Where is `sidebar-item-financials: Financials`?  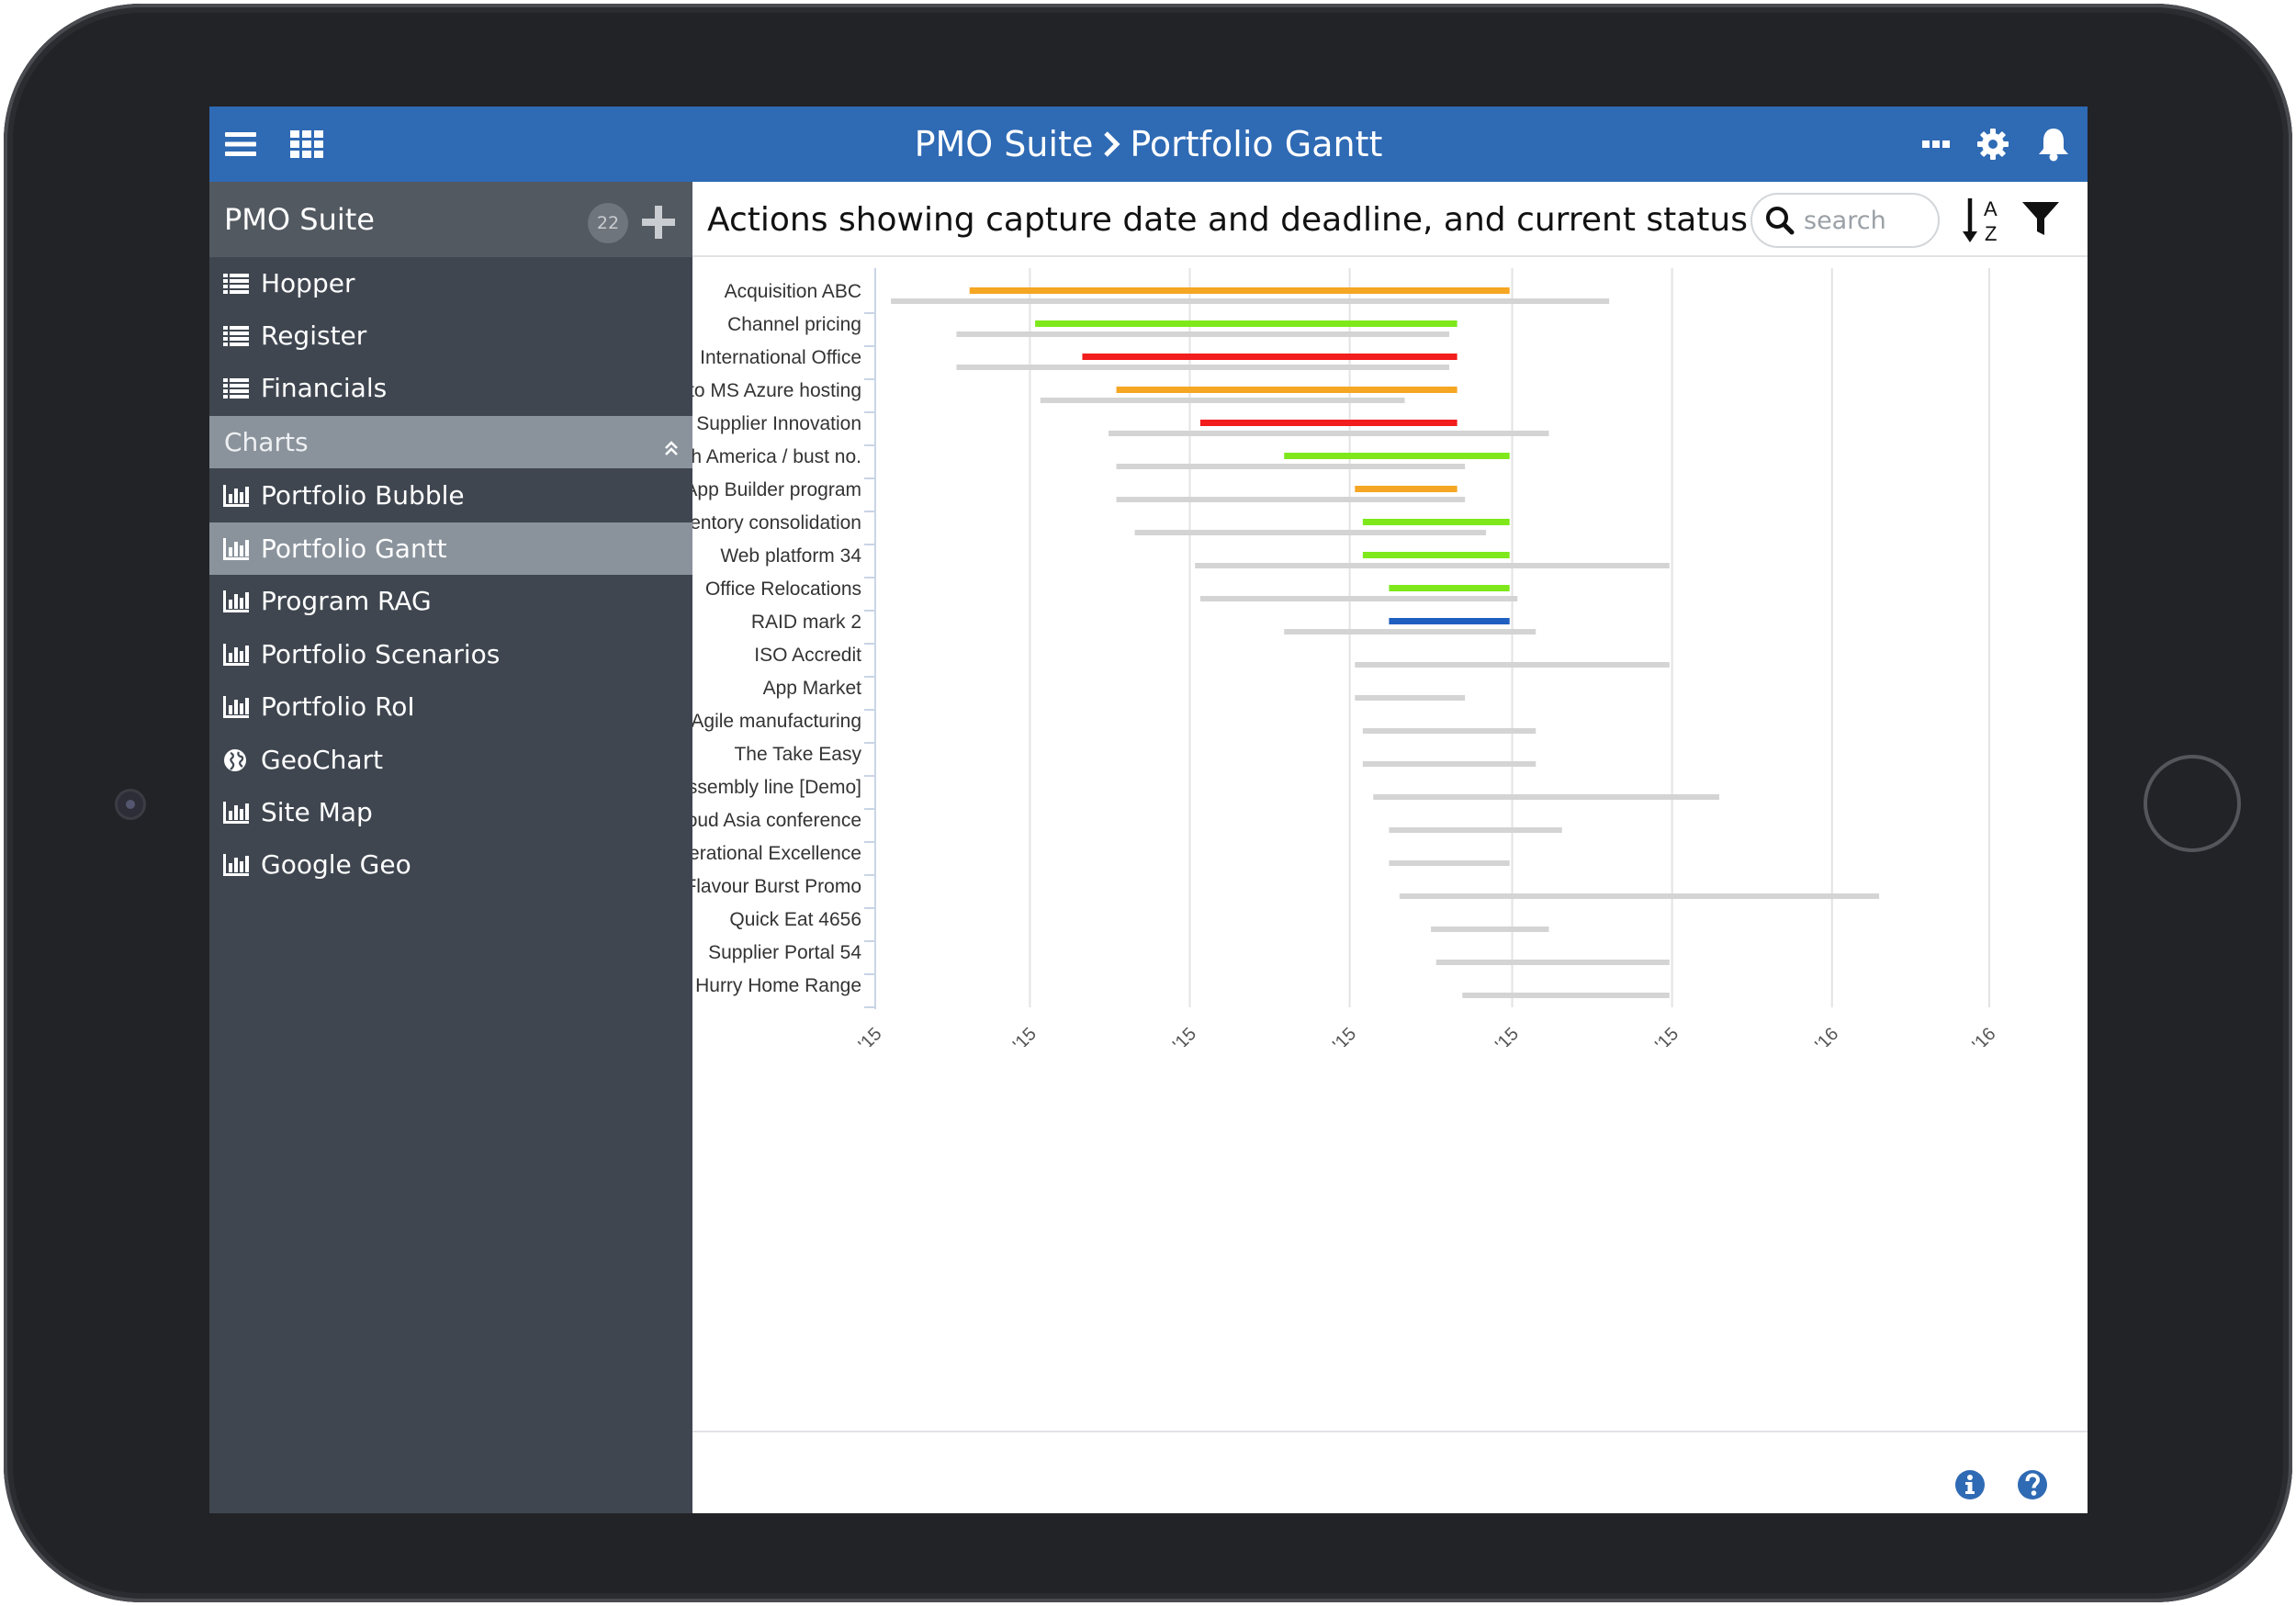 sidebar-item-financials: Financials is located at coordinates (450, 388).